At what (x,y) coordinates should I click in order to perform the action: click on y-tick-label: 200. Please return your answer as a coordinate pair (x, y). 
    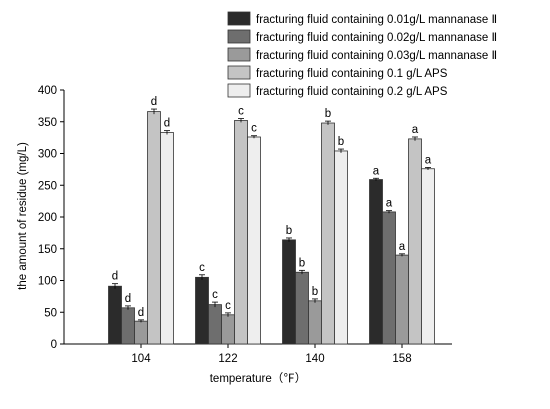
    Looking at the image, I should click on (47, 218).